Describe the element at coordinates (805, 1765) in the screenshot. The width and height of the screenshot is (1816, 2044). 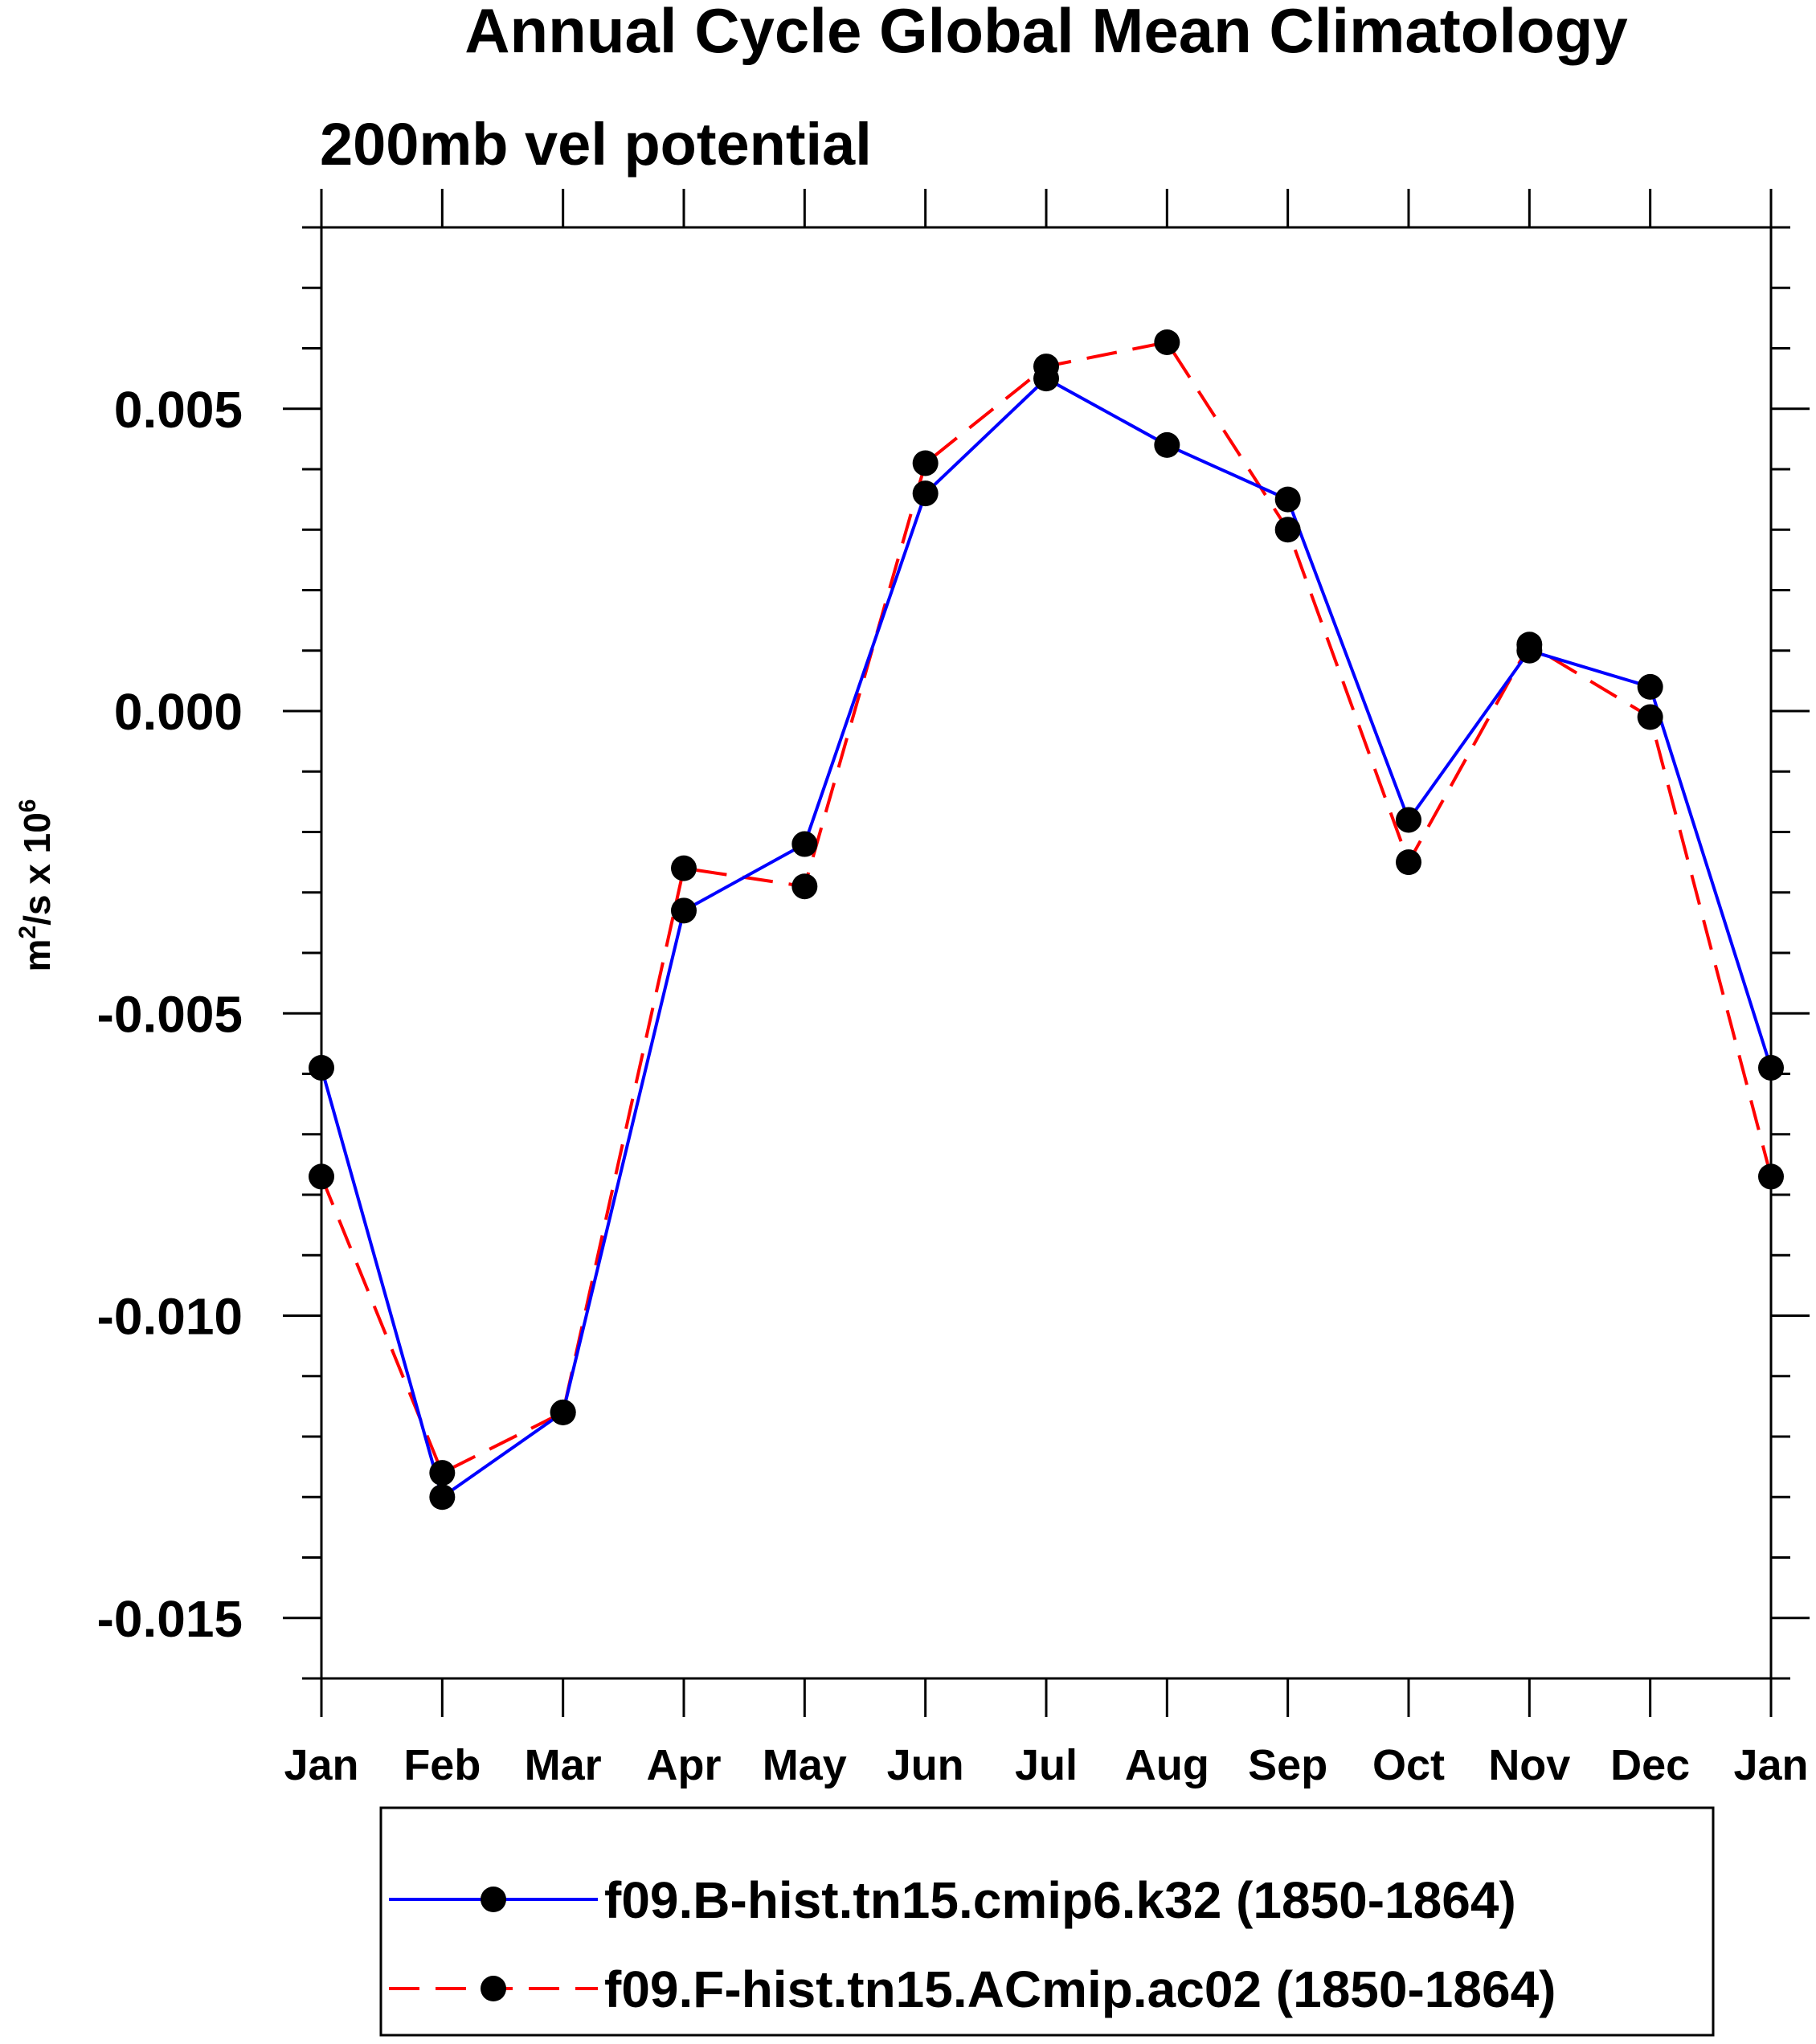
I see `x-tick-label: May` at that location.